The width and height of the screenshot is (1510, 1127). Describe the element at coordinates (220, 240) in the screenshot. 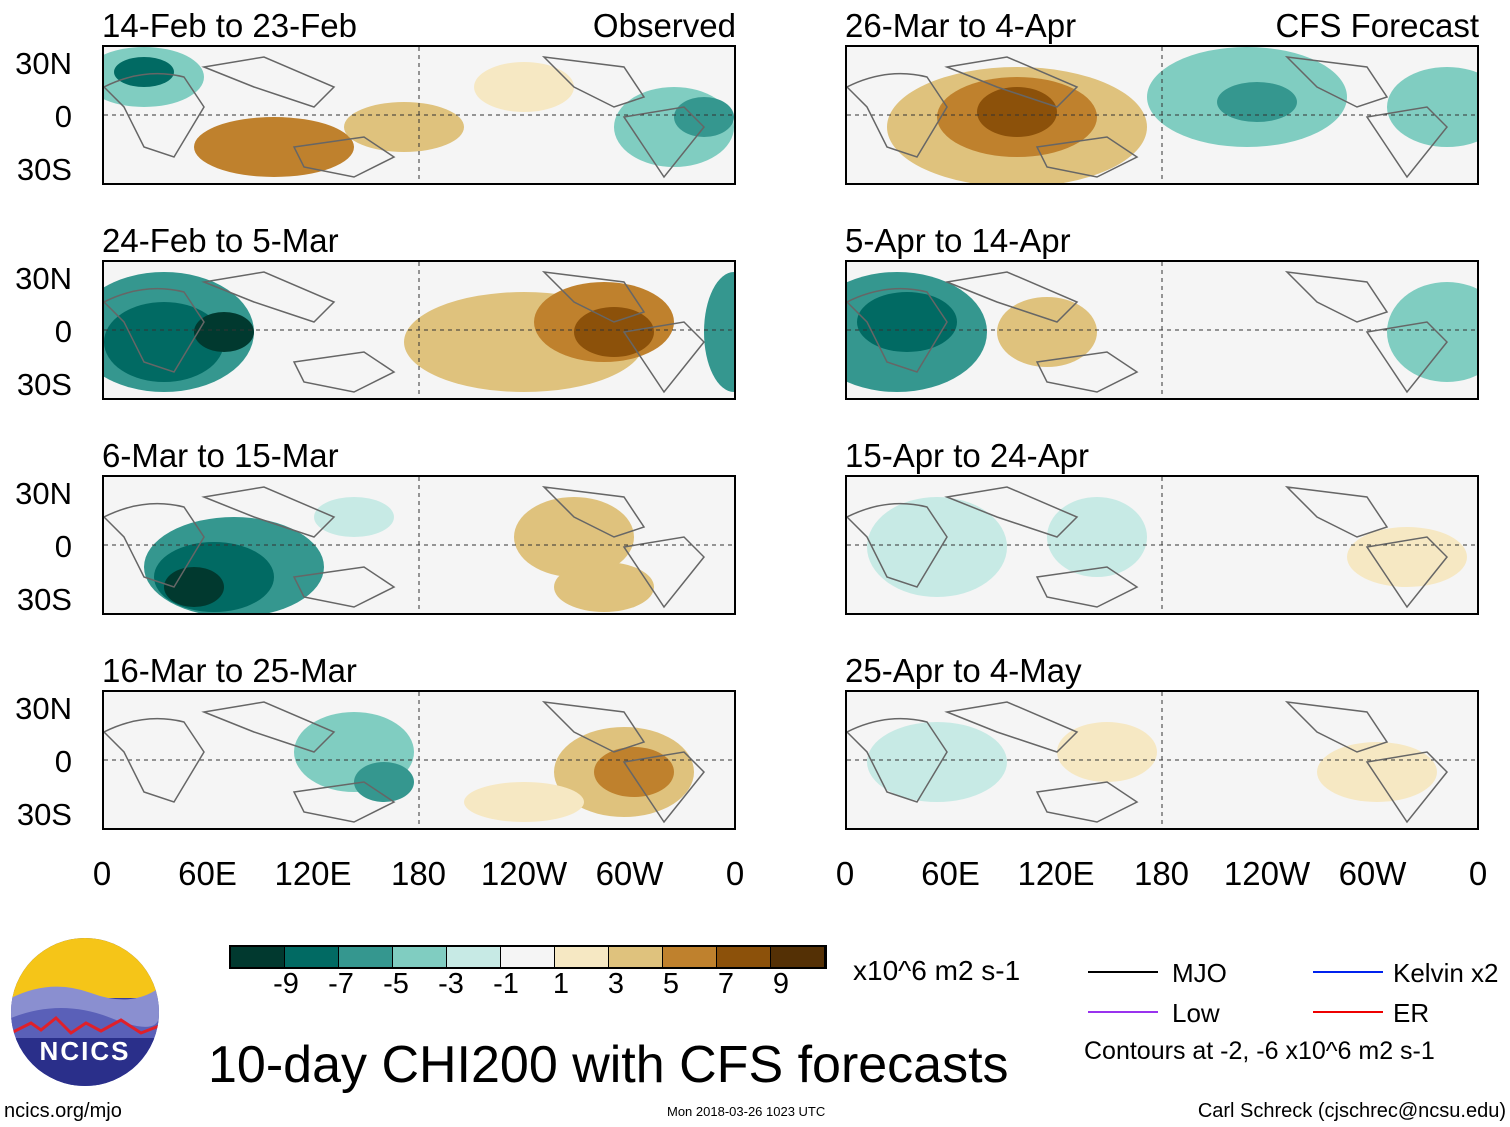

I see `panel-title: 24-Feb to 5-Mar` at that location.